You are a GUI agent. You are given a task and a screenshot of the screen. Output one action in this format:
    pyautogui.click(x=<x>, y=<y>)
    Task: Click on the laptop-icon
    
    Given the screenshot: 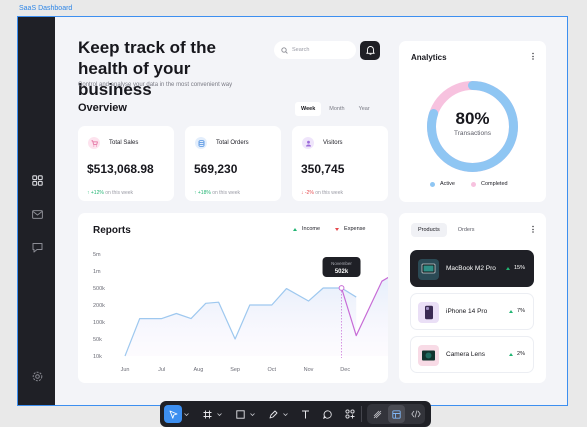 What is the action you would take?
    pyautogui.click(x=428, y=269)
    